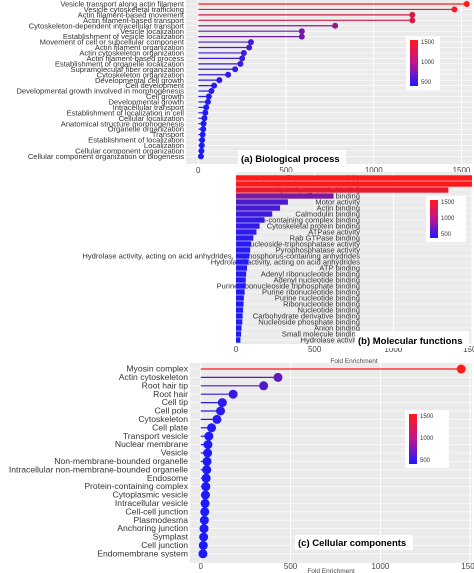 This screenshot has height=573, width=474. Describe the element at coordinates (151, 503) in the screenshot. I see `category-label: Intracellular vesicle` at that location.